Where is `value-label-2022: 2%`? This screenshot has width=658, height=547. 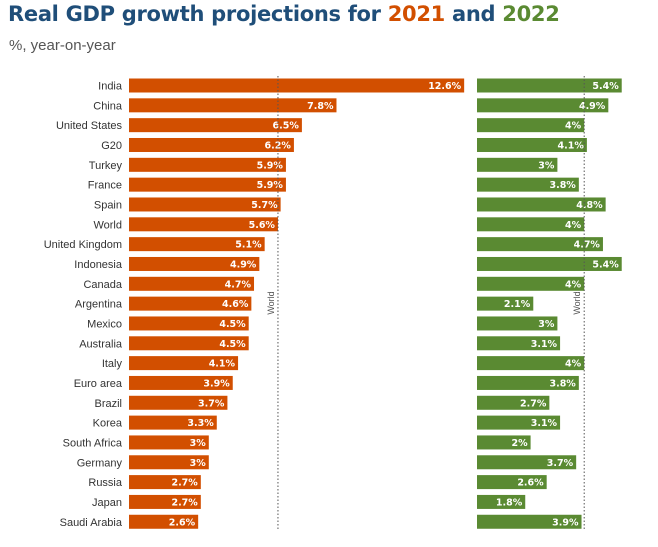 value-label-2022: 2% is located at coordinates (519, 443).